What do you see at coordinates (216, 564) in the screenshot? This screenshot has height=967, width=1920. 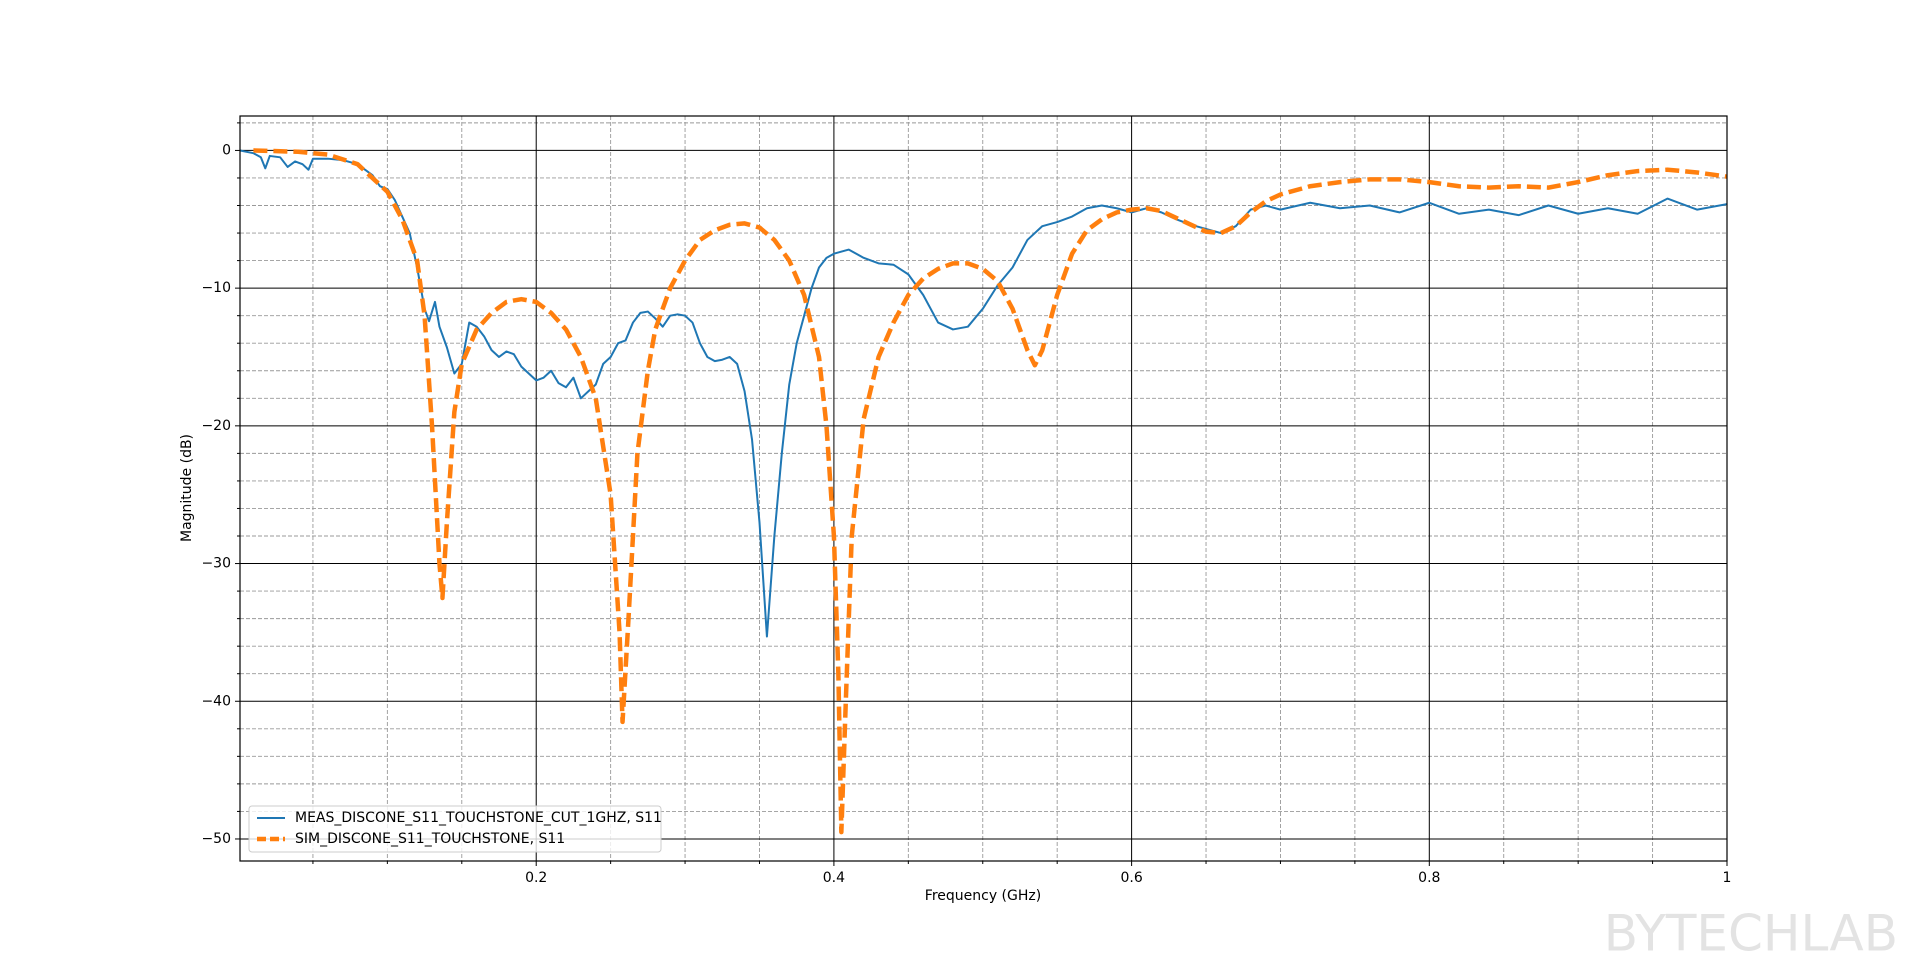 I see `y-tick-label: −30` at bounding box center [216, 564].